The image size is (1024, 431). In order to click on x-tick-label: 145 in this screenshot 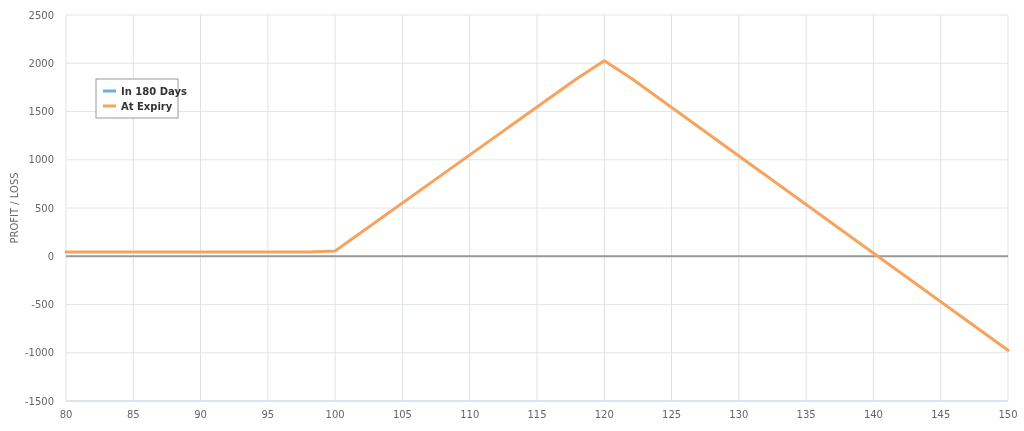, I will do `click(941, 414)`.